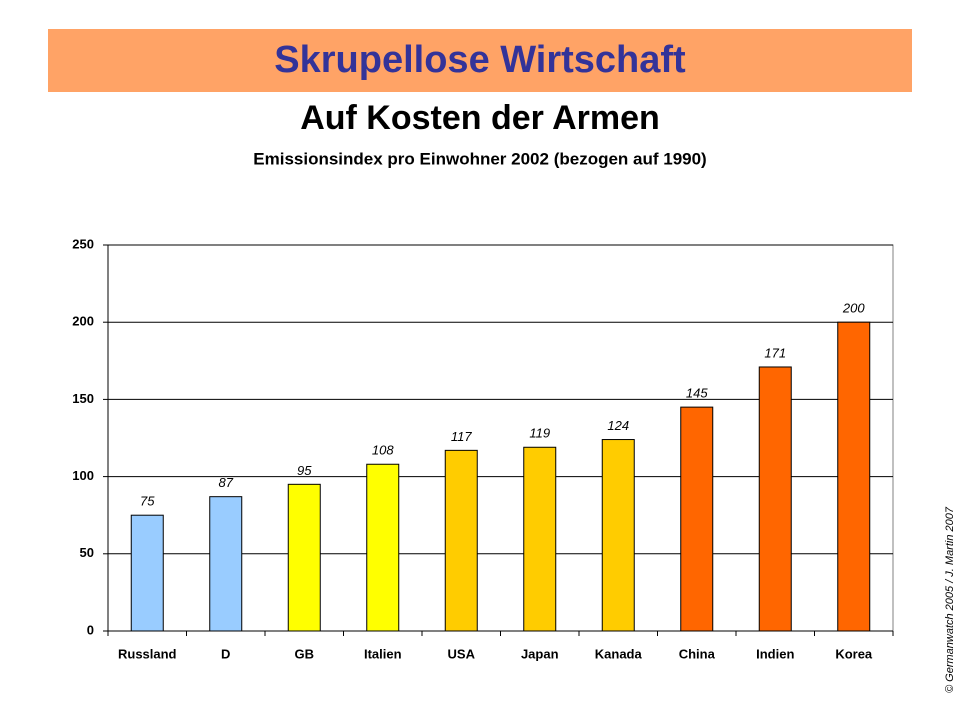  What do you see at coordinates (480, 118) in the screenshot?
I see `slide-subtitle: Auf Kosten der Armen` at bounding box center [480, 118].